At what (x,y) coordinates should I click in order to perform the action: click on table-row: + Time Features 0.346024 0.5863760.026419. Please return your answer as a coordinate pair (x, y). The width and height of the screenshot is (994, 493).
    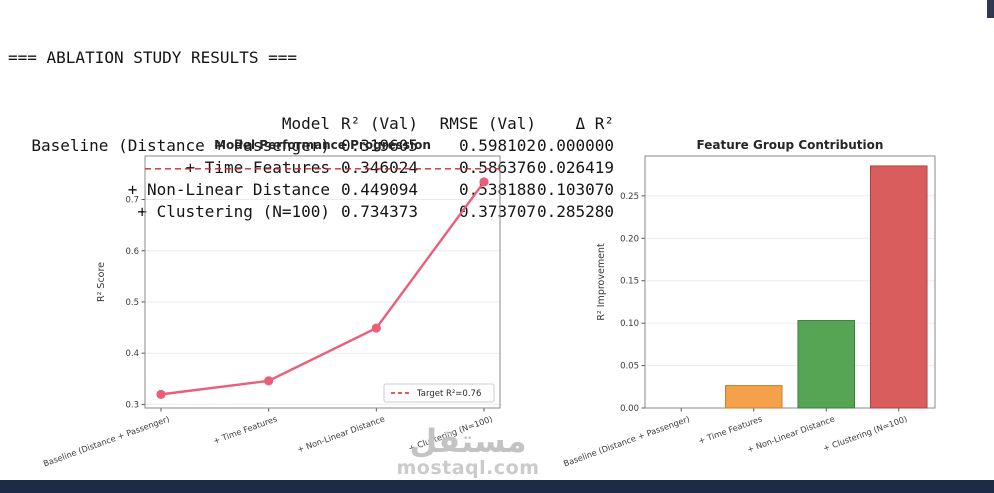
    Looking at the image, I should click on (311, 168).